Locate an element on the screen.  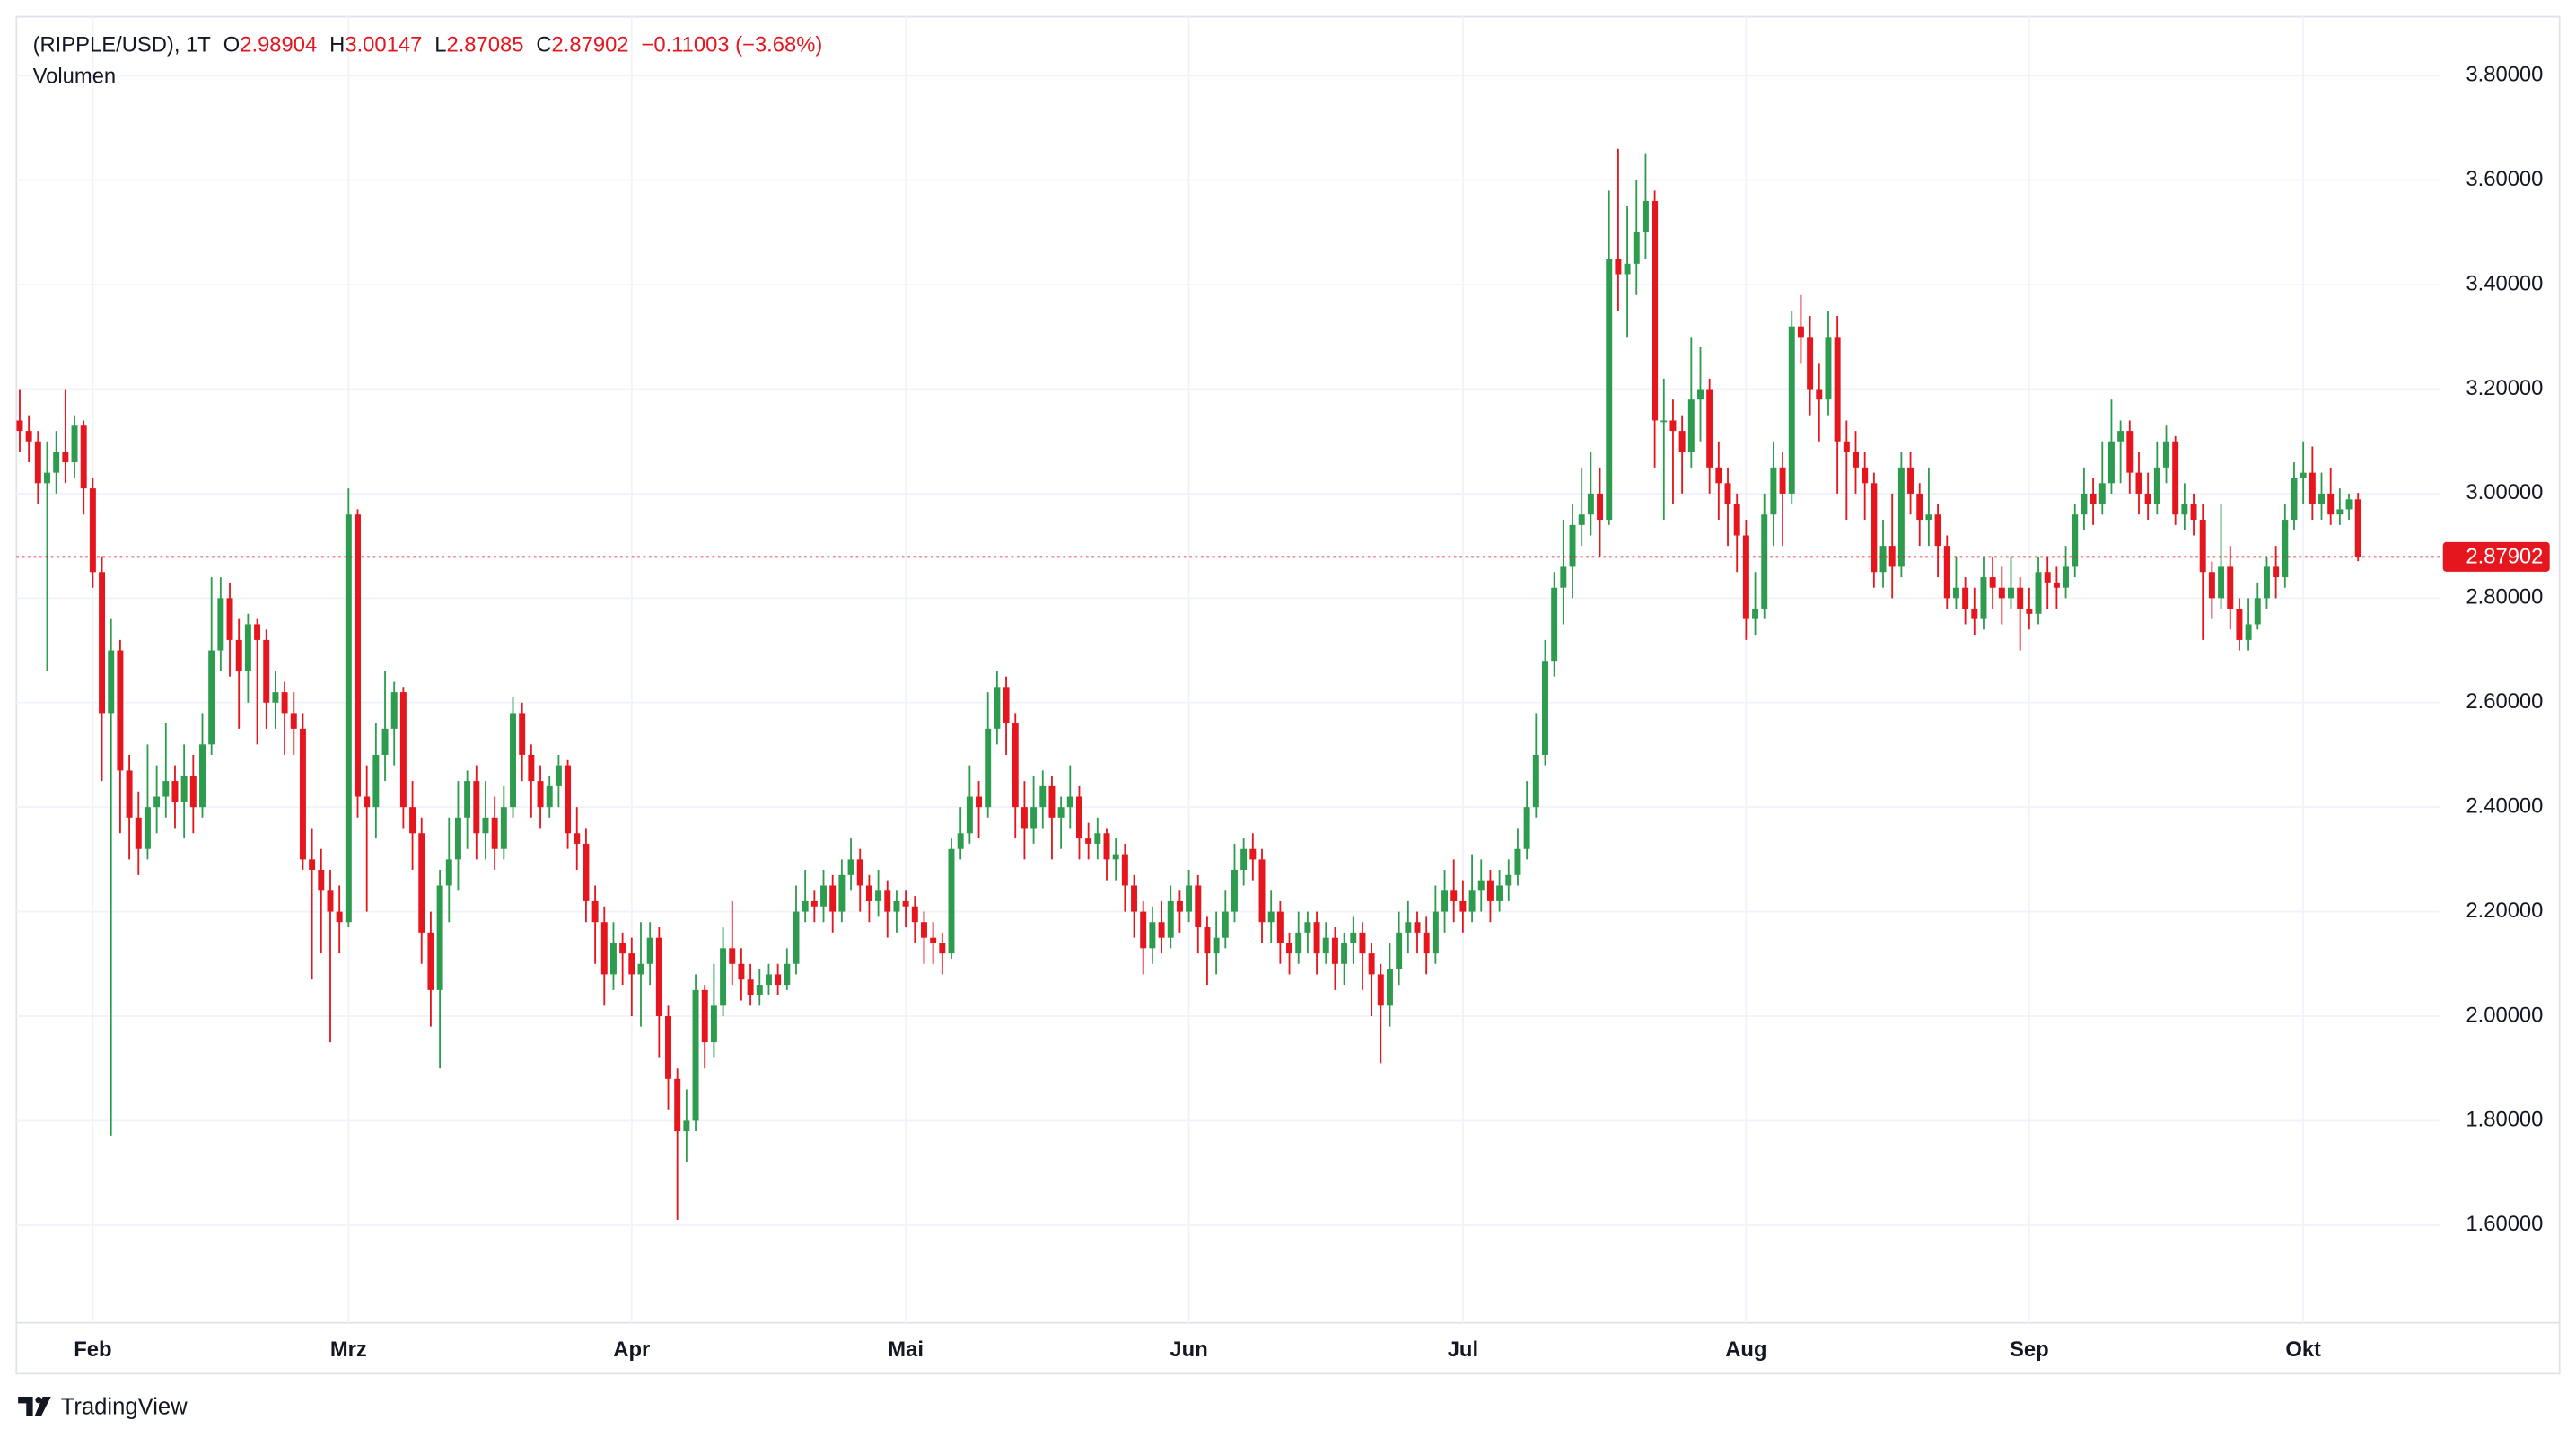
y-tick-label: 3.40000 is located at coordinates (2504, 283).